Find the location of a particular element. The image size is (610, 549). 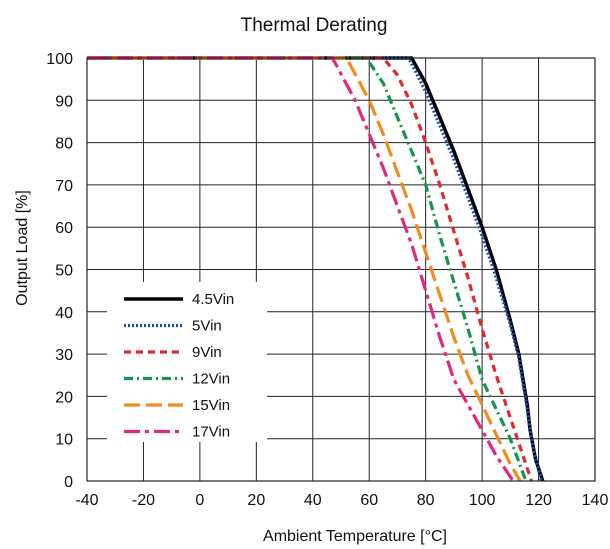

x-tick-label: 140 is located at coordinates (595, 500).